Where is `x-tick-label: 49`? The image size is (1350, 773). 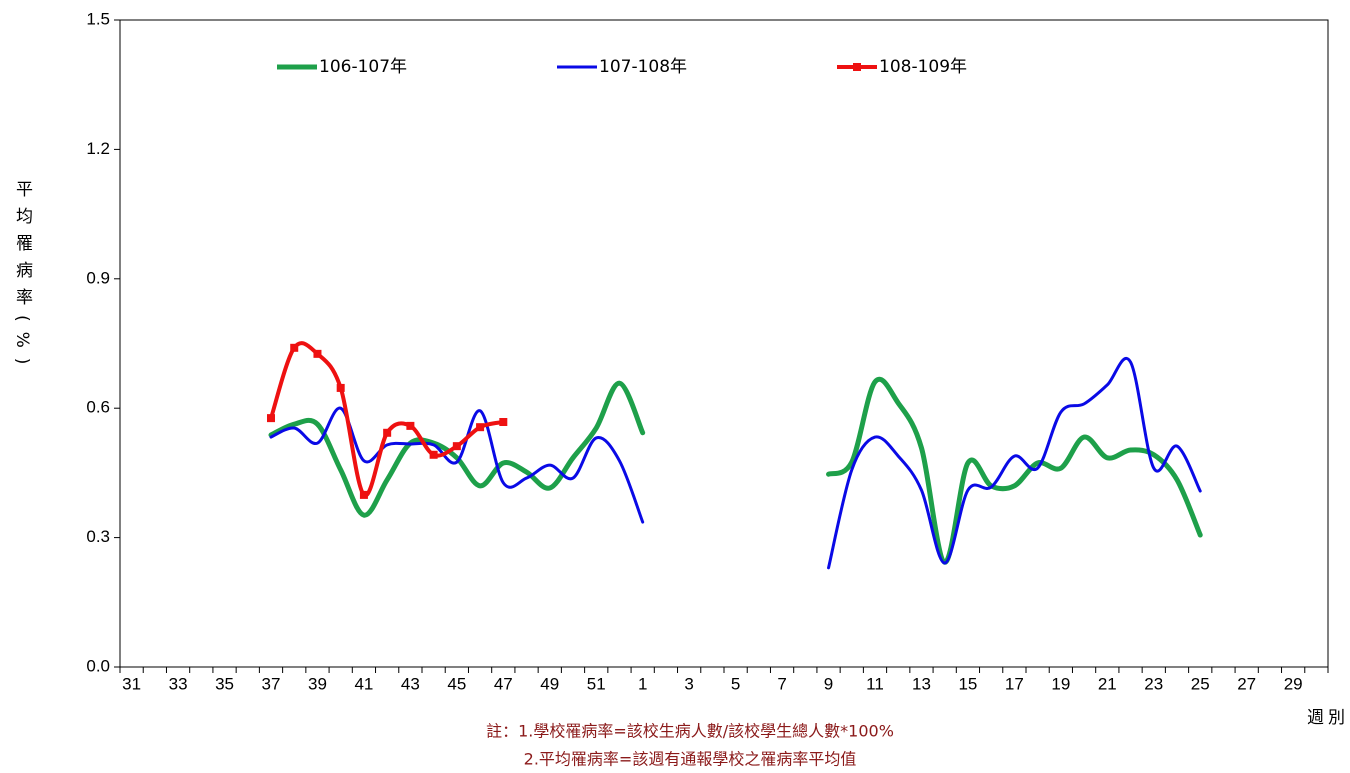 x-tick-label: 49 is located at coordinates (549, 683).